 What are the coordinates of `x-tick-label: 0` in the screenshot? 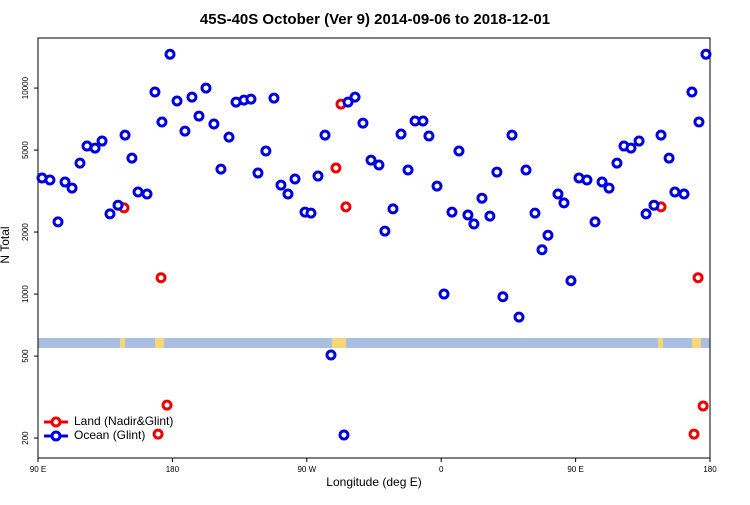 It's located at (441, 469).